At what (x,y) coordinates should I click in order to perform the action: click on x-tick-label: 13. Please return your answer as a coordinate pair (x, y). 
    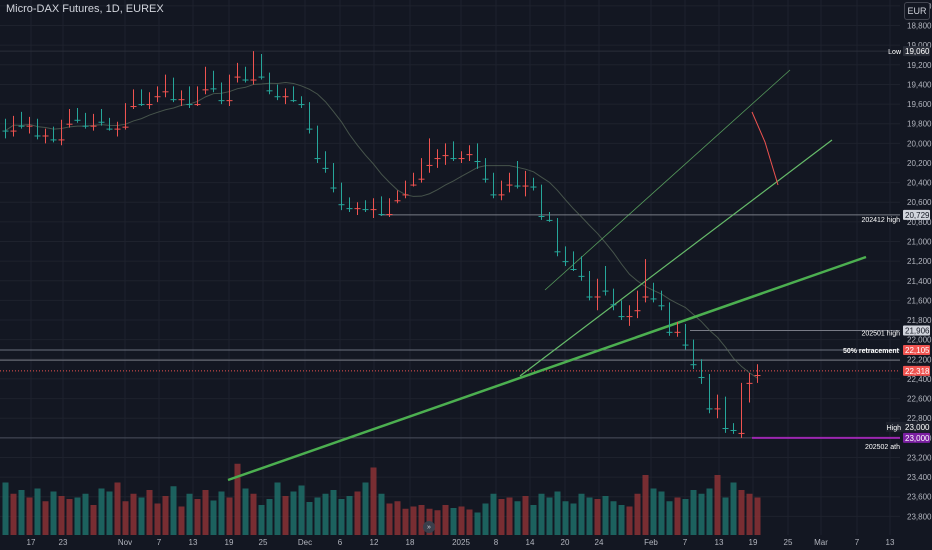
    Looking at the image, I should click on (193, 542).